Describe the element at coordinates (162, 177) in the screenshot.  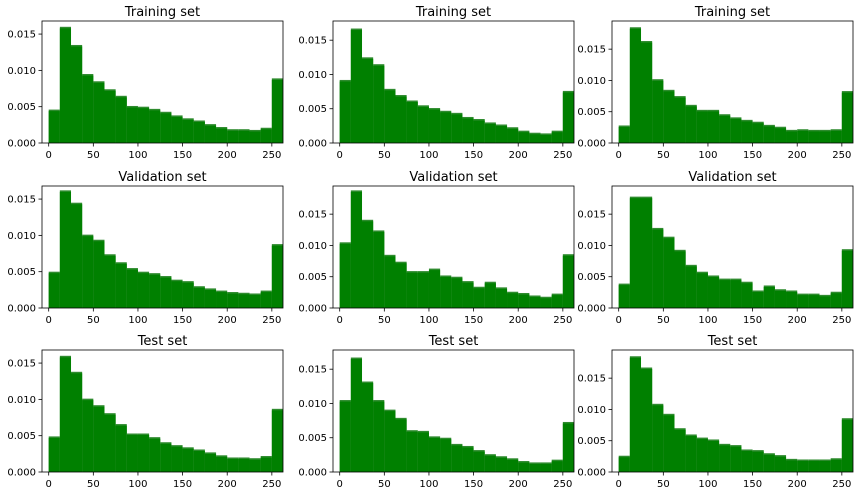
I see `panel-title: Validation set` at that location.